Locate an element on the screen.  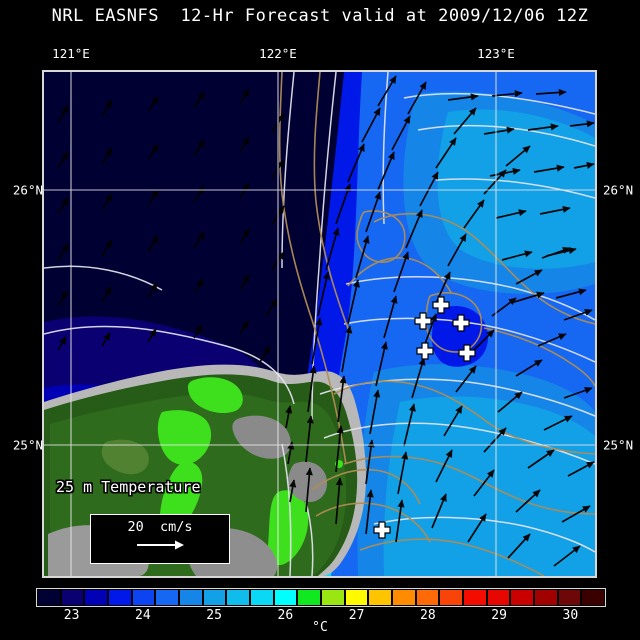
colorbar-tick-24: 24 is located at coordinates (143, 615).